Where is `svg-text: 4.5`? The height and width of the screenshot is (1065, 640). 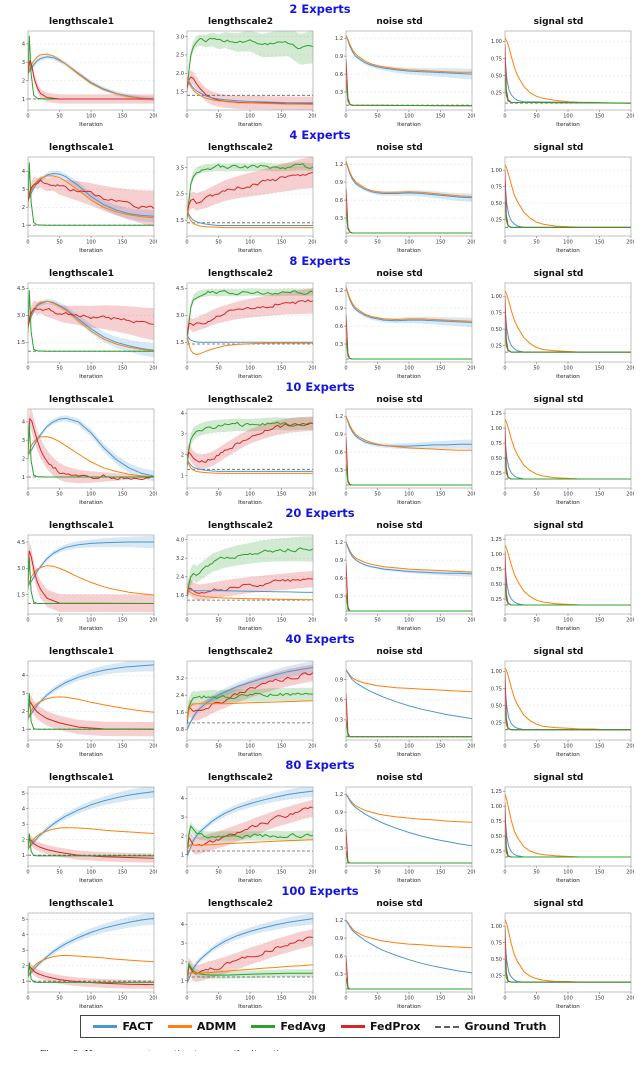
svg-text: 4.5 is located at coordinates (21, 289).